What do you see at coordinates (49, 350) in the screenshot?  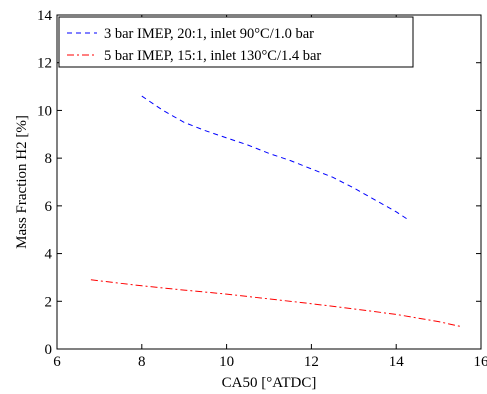 I see `y-tick-label: 0` at bounding box center [49, 350].